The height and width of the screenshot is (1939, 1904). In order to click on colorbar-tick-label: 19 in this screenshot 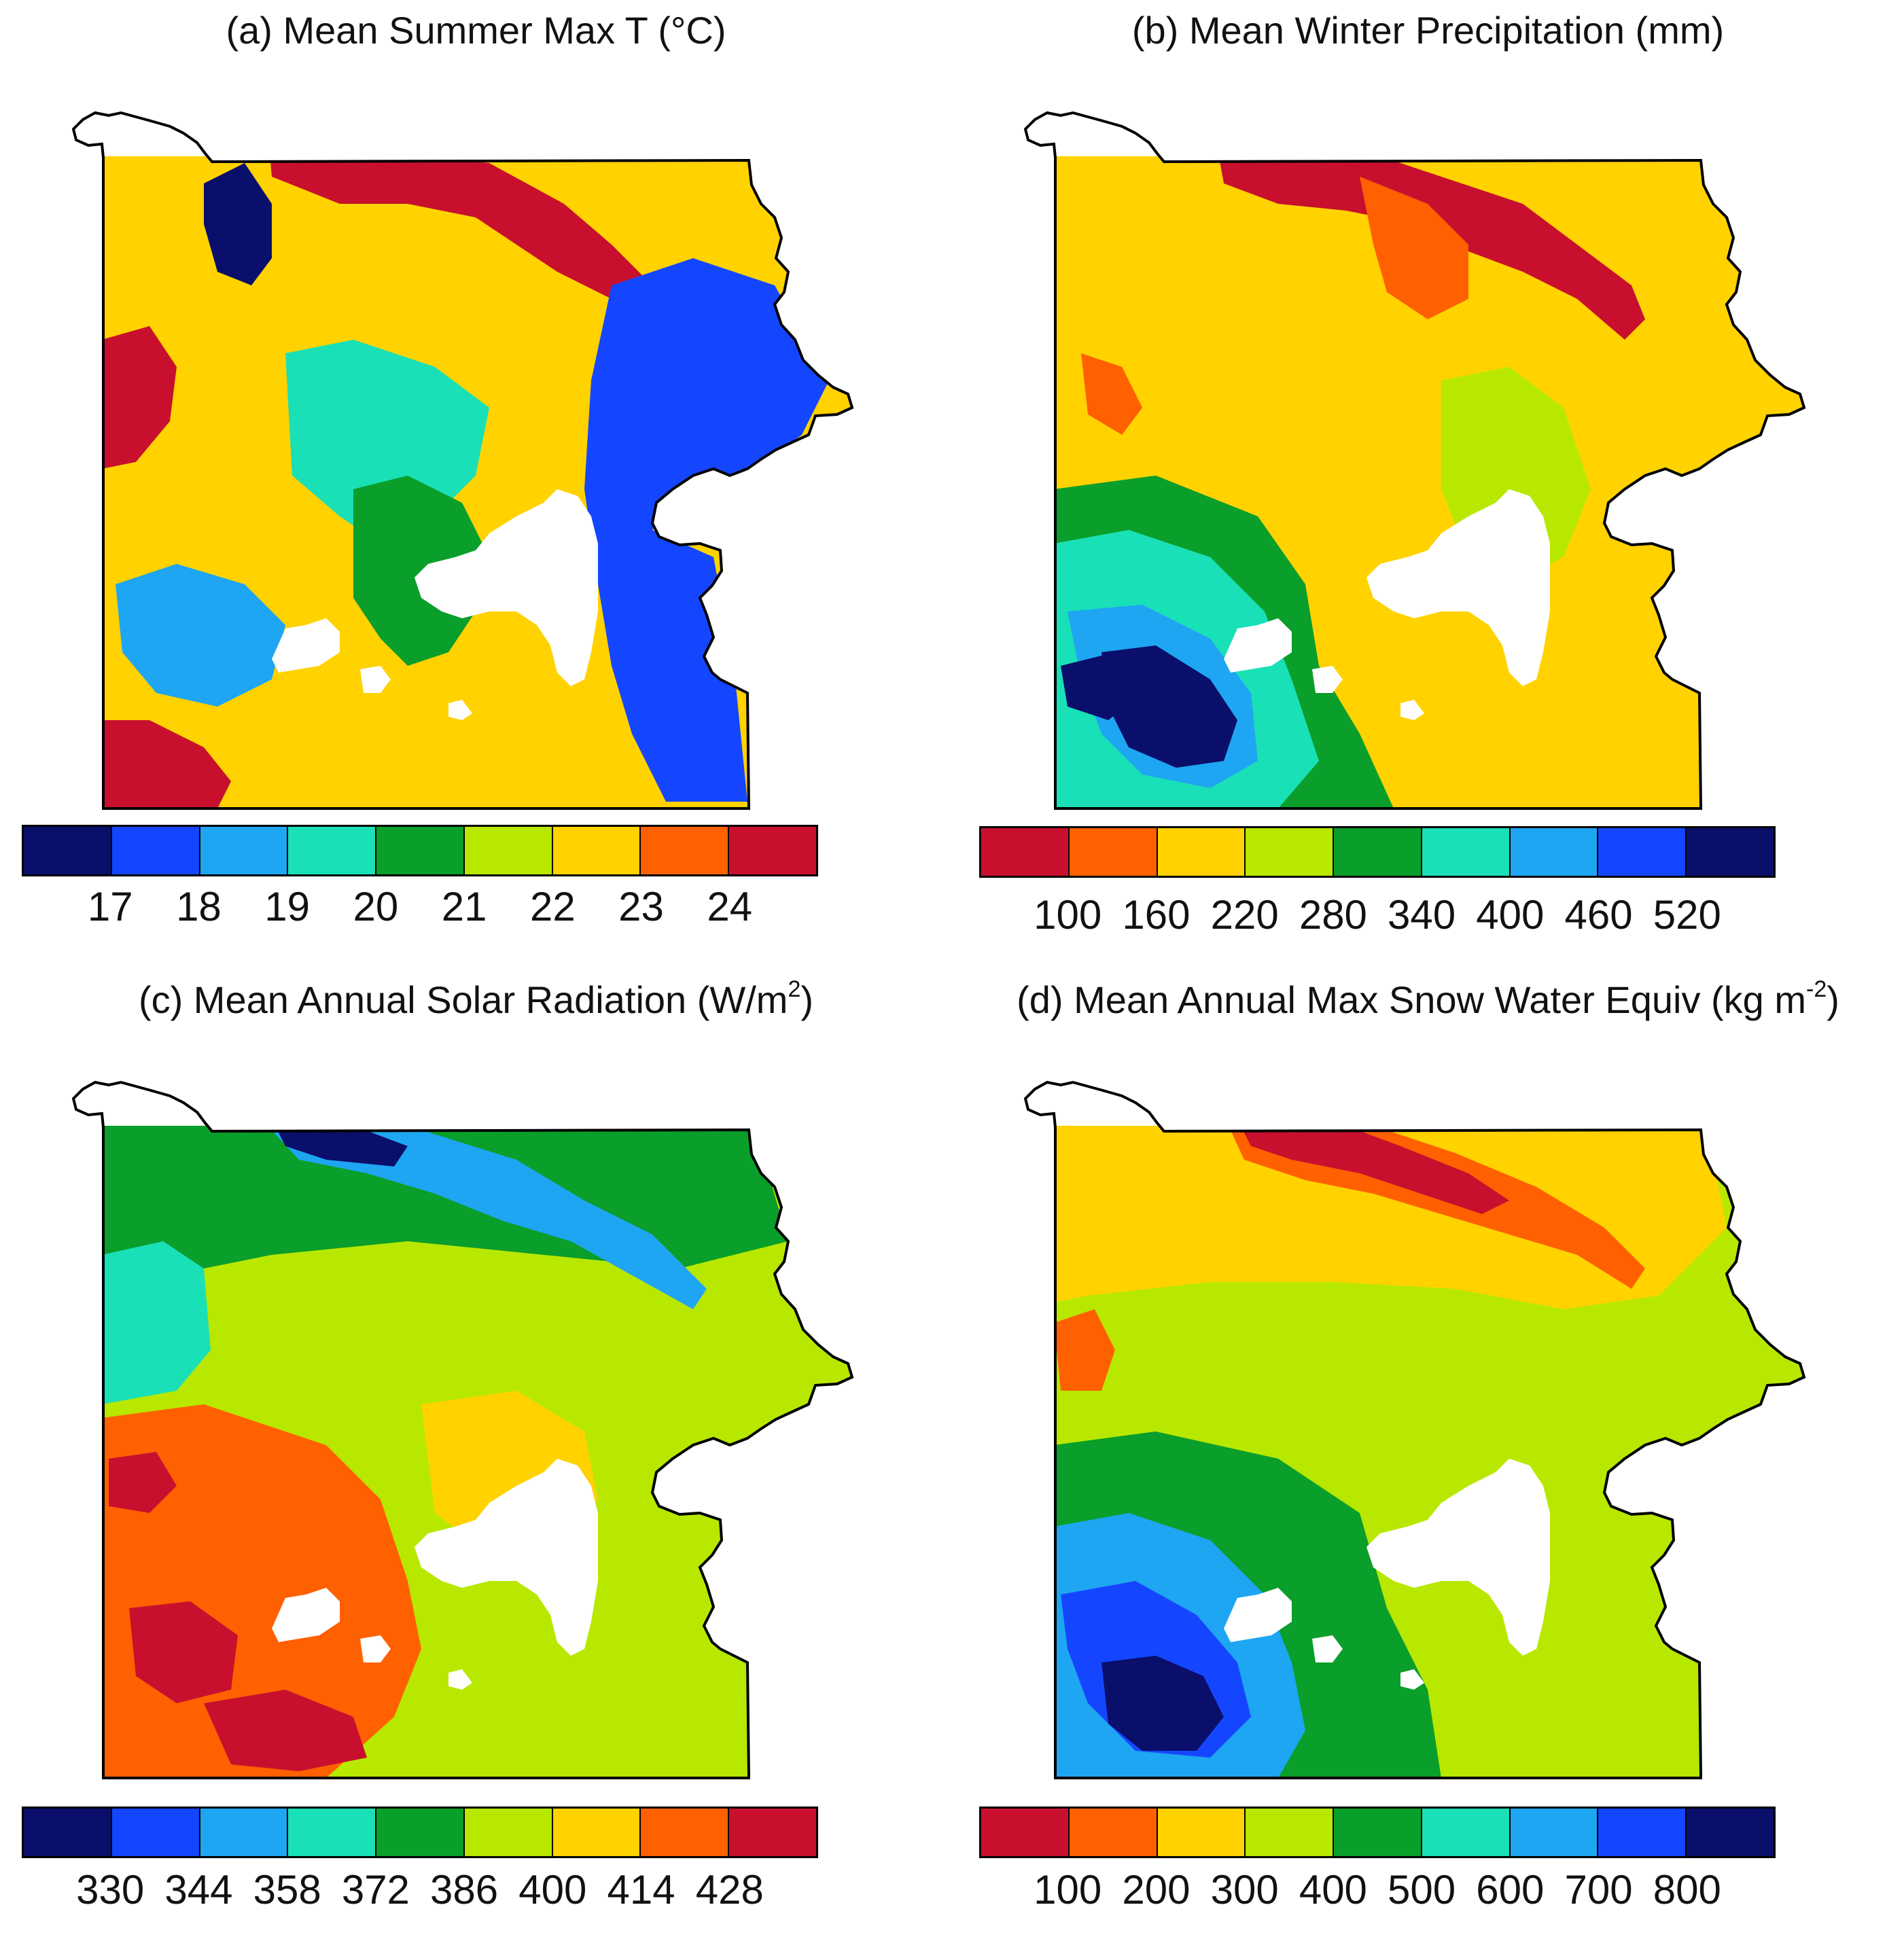, I will do `click(287, 906)`.